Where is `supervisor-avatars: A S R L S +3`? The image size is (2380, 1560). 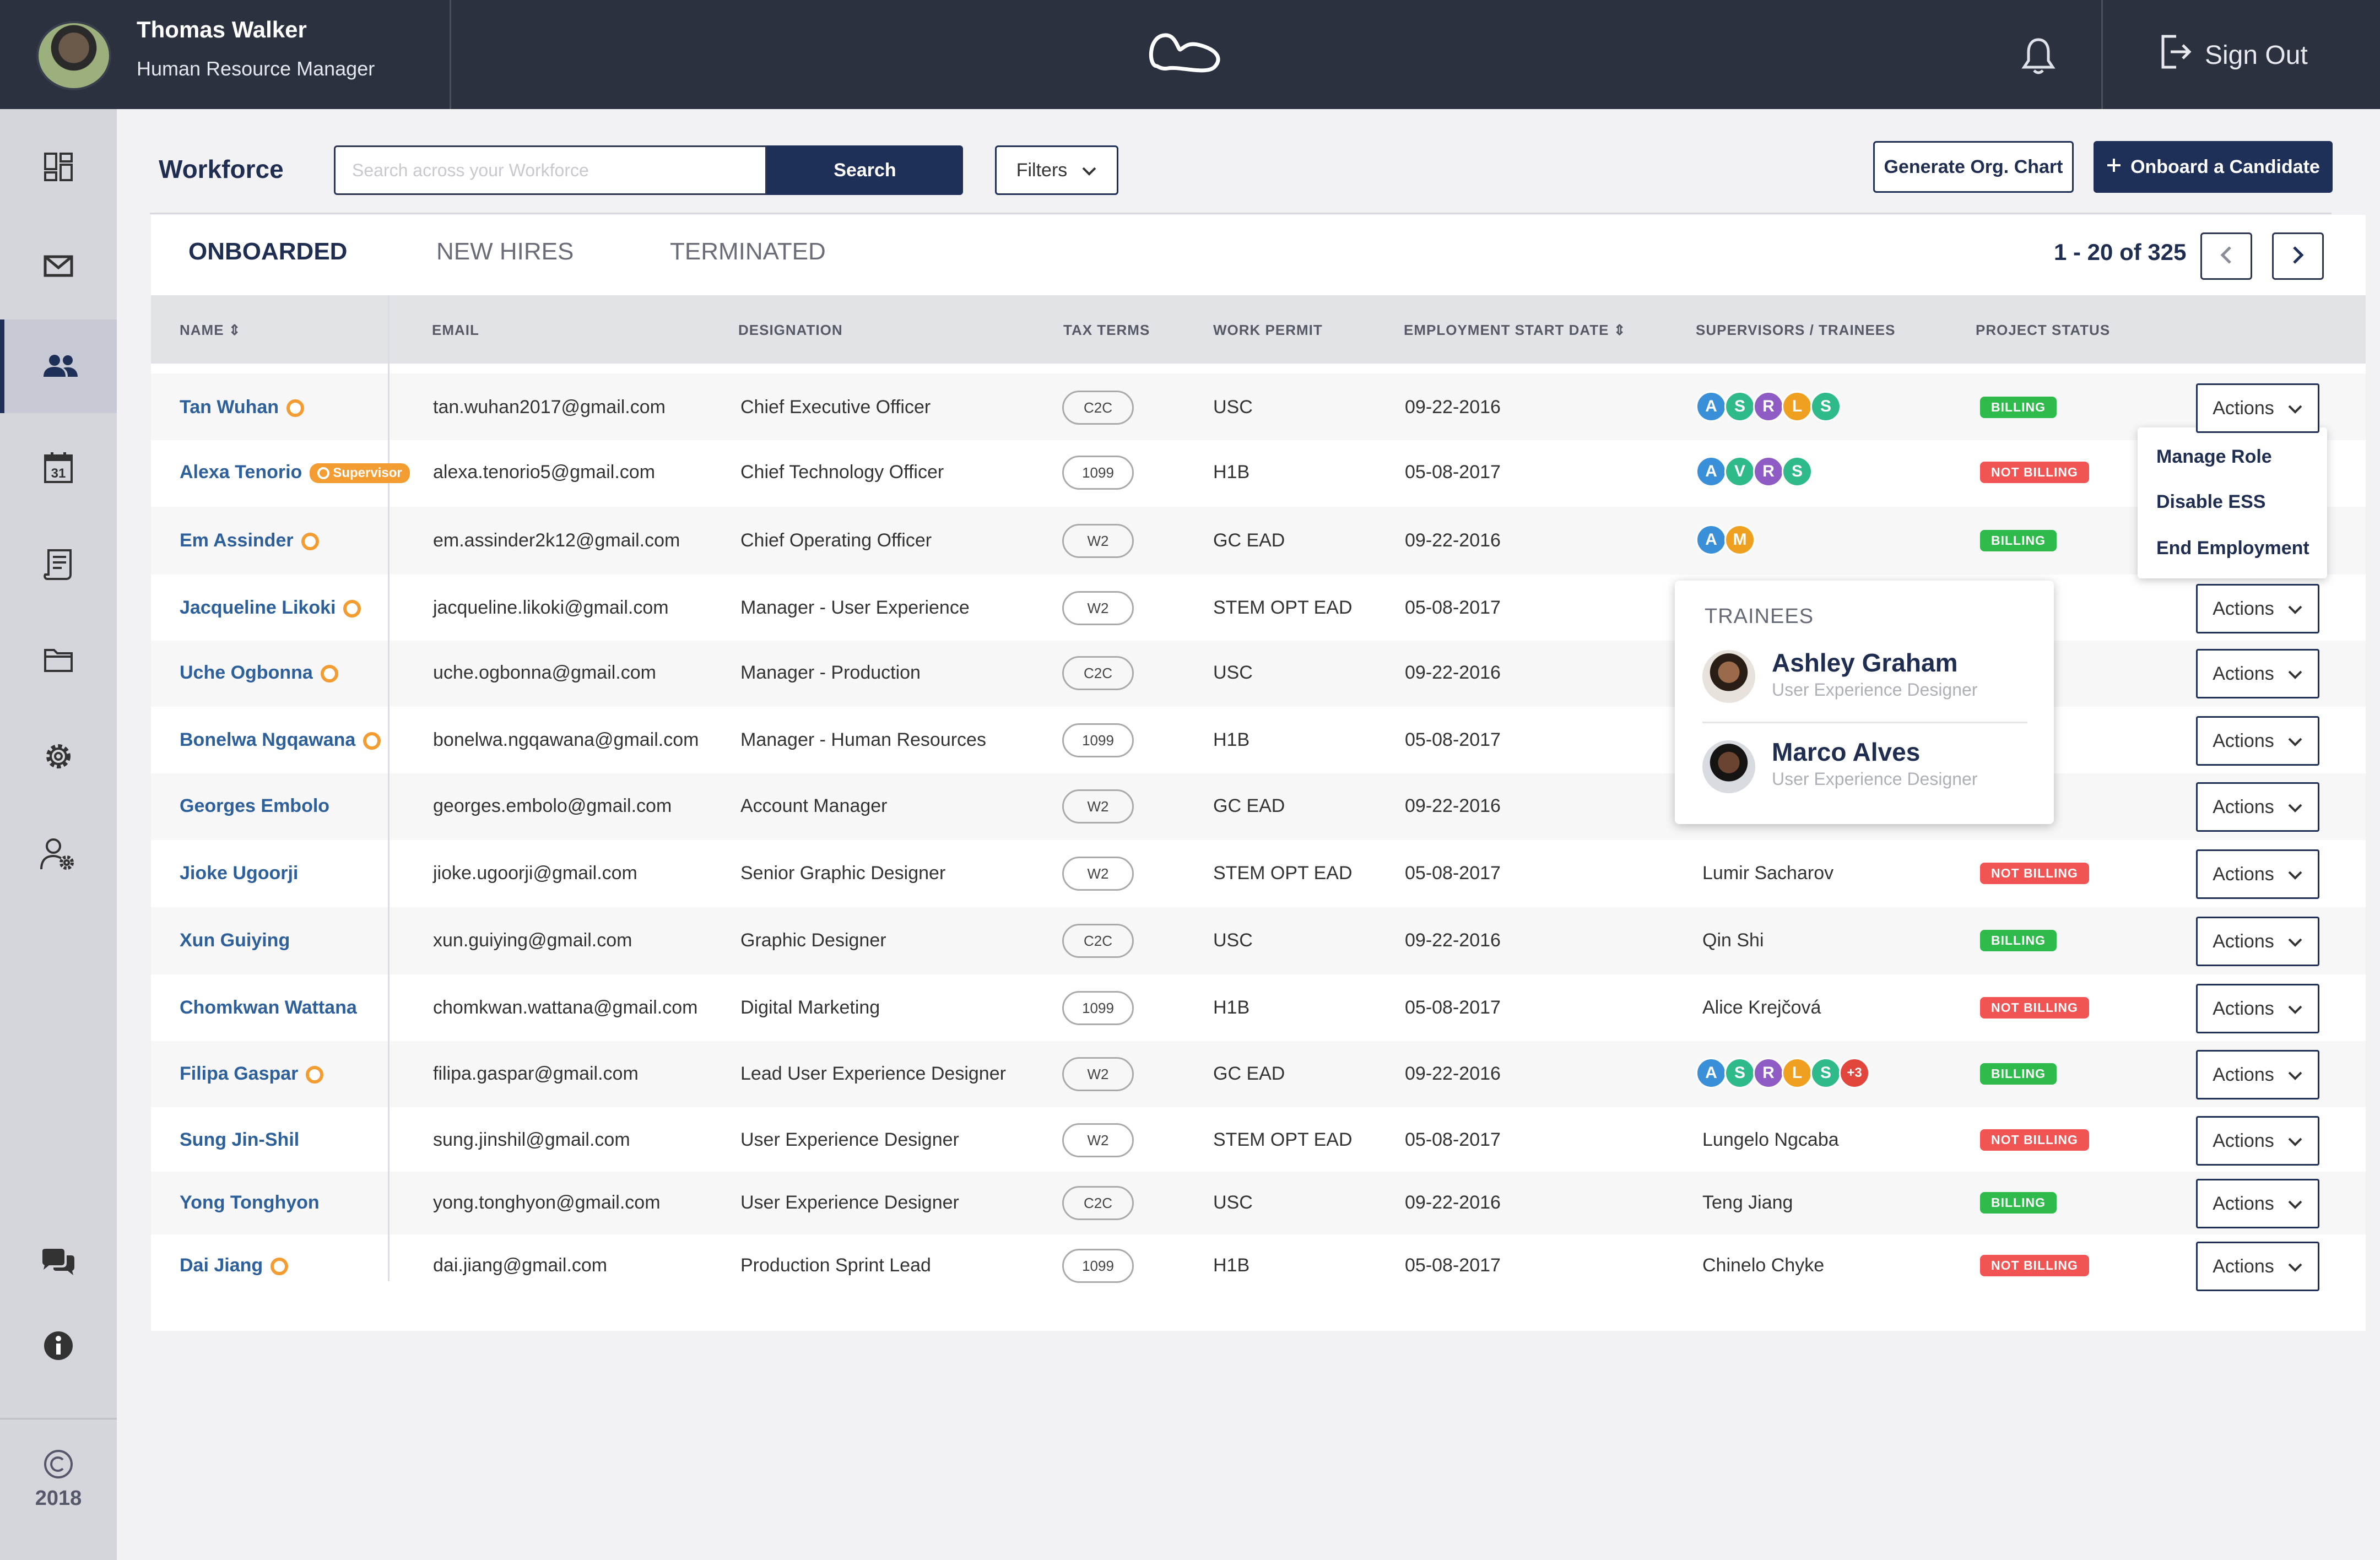 supervisor-avatars: A S R L S +3 is located at coordinates (1783, 1073).